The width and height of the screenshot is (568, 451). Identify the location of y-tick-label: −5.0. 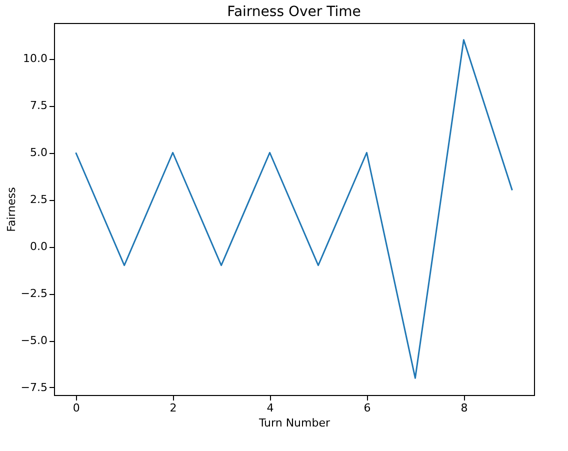
(34, 341).